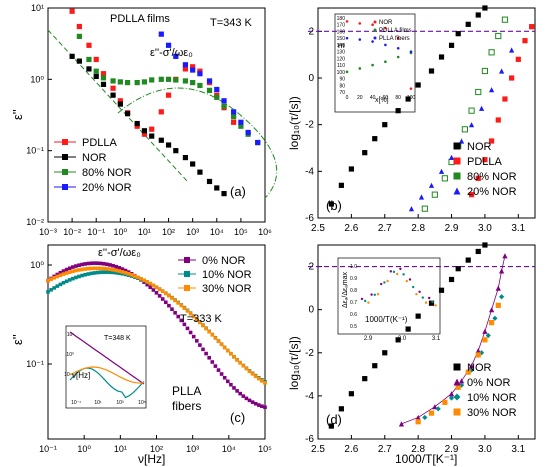 Image resolution: width=550 pixels, height=467 pixels. I want to click on panel-d-xtick-label: 2.8, so click(418, 449).